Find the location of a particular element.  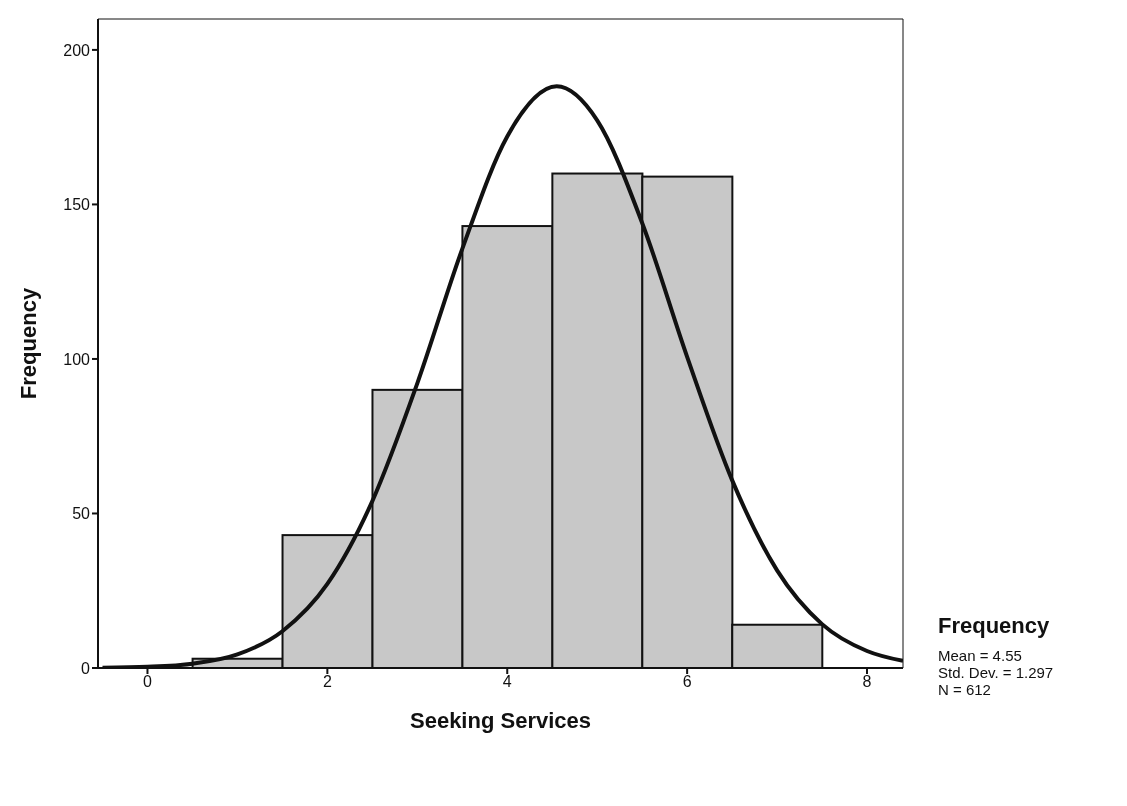

x-tick-label: 6 is located at coordinates (687, 682).